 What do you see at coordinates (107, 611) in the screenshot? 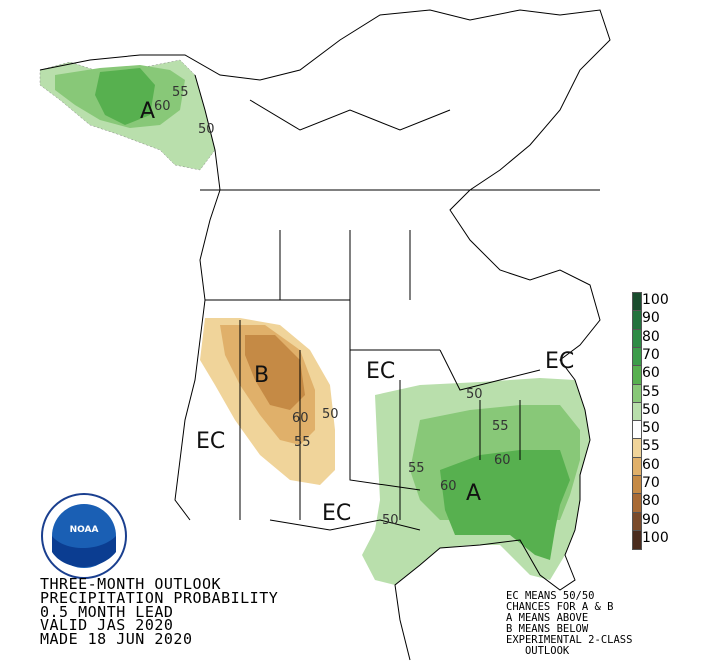
I see `title-line: 0.5 MONTH LEAD` at bounding box center [107, 611].